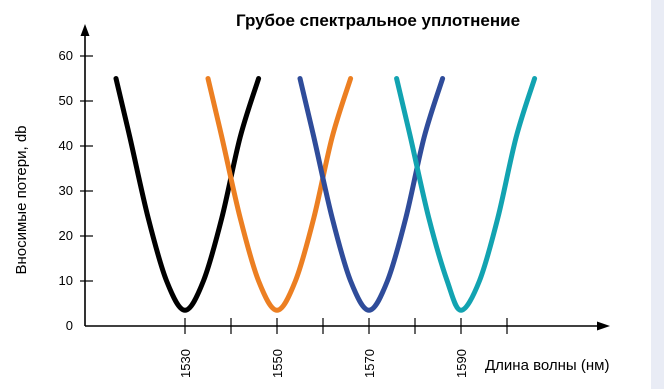  Describe the element at coordinates (466, 194) in the screenshot. I see `series-4-curve` at that location.